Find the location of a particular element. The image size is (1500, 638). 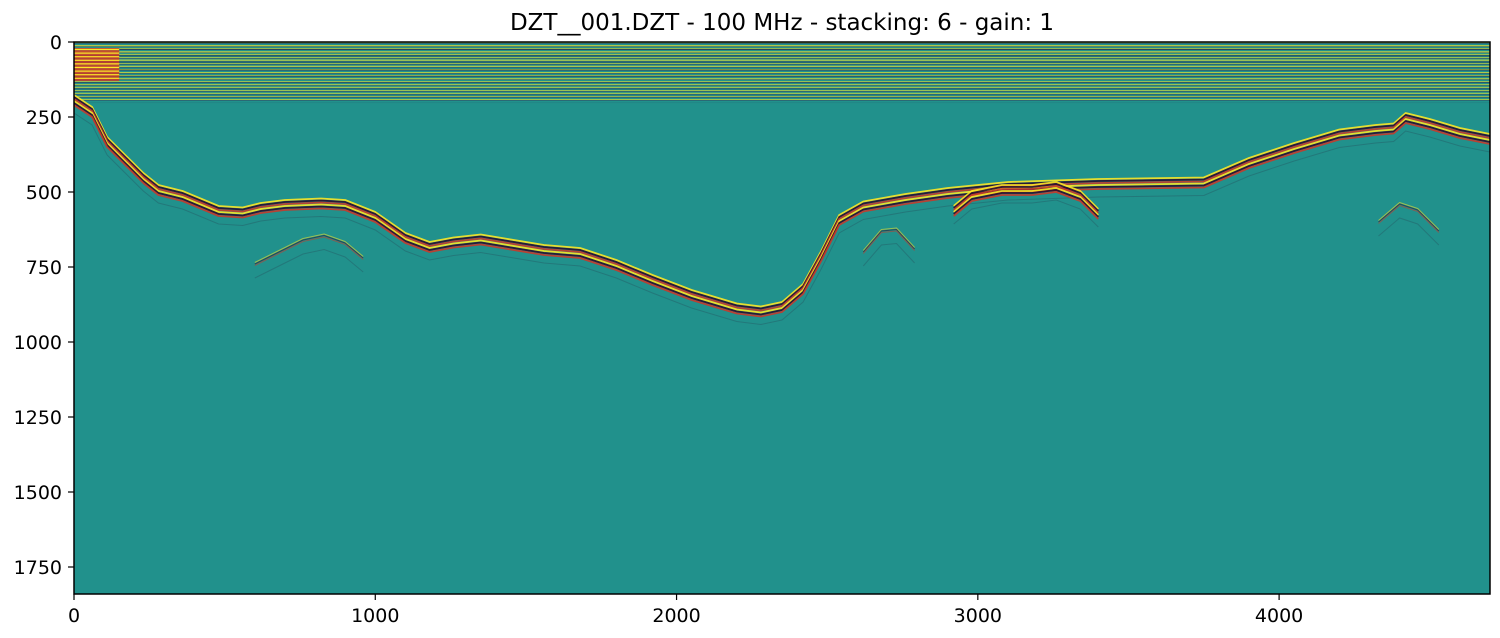

x-tick-label: 1000 is located at coordinates (375, 616).